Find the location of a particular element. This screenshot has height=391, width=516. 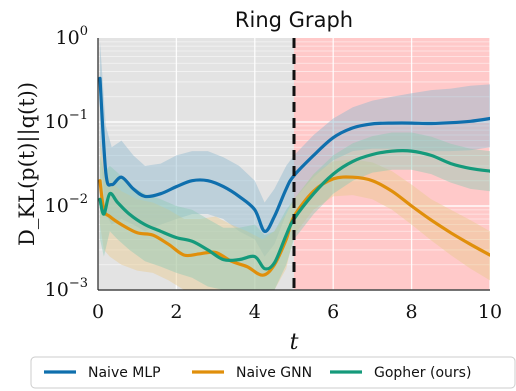

x-tick-label: 10 is located at coordinates (490, 312).